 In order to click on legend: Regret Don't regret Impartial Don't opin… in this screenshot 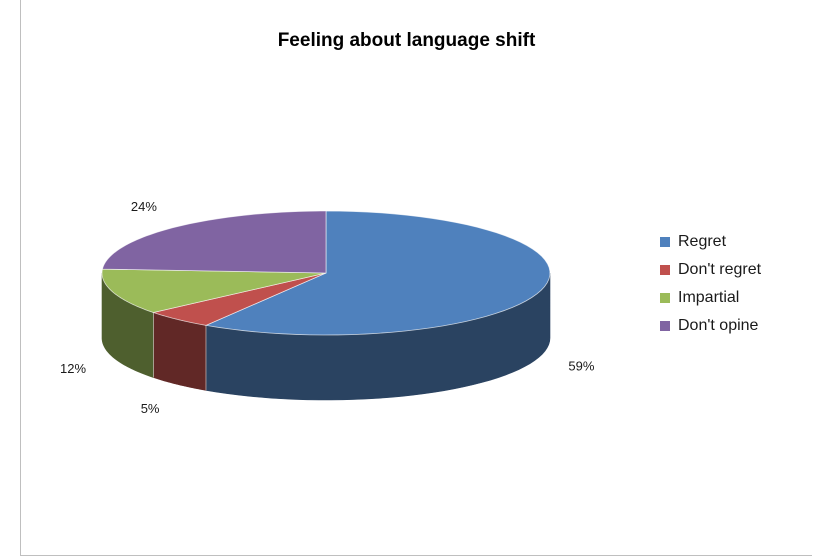, I will do `click(710, 284)`.